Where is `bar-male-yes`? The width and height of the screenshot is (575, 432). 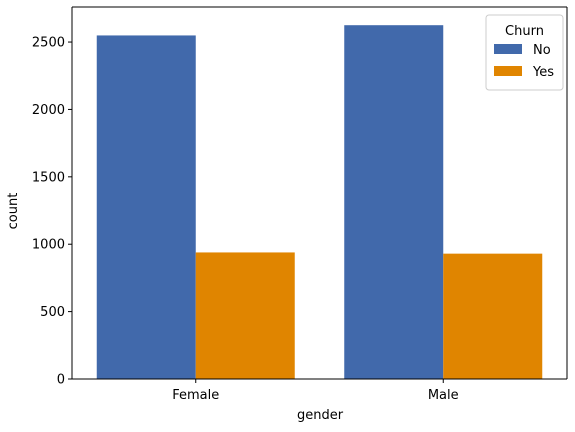 bar-male-yes is located at coordinates (493, 316).